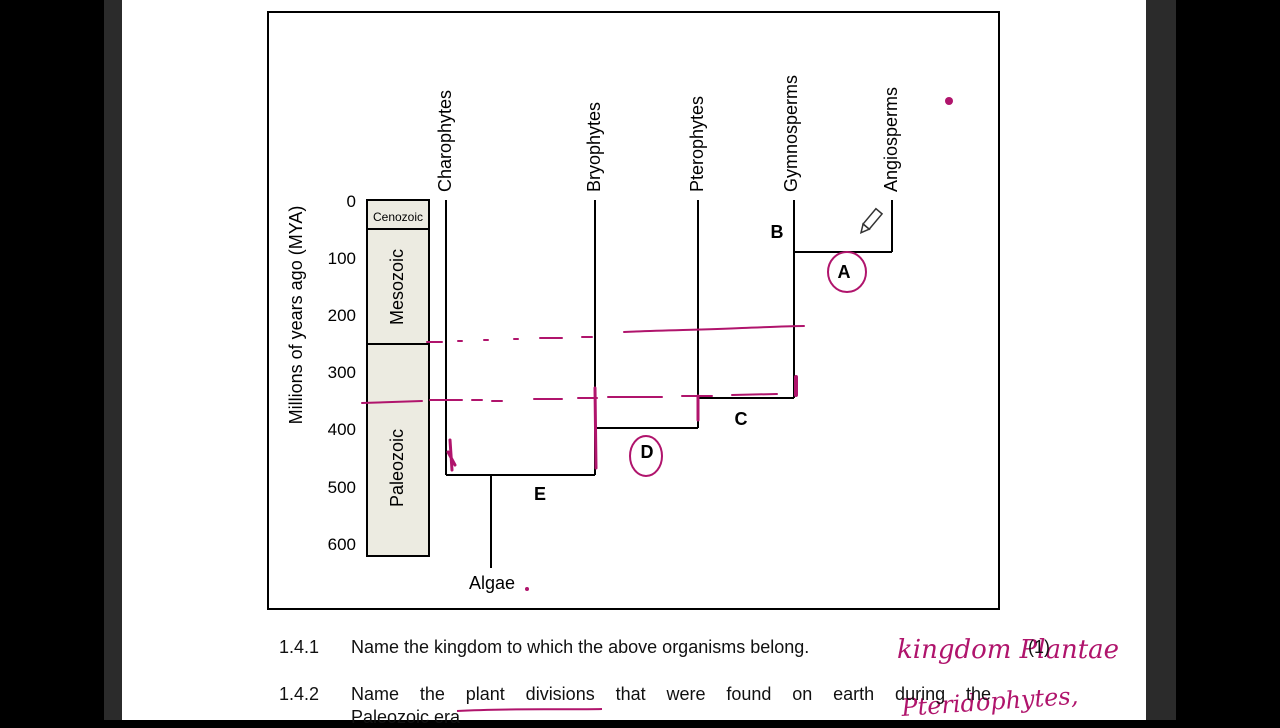 This screenshot has height=728, width=1280. I want to click on pen-cursor-icon, so click(871, 221).